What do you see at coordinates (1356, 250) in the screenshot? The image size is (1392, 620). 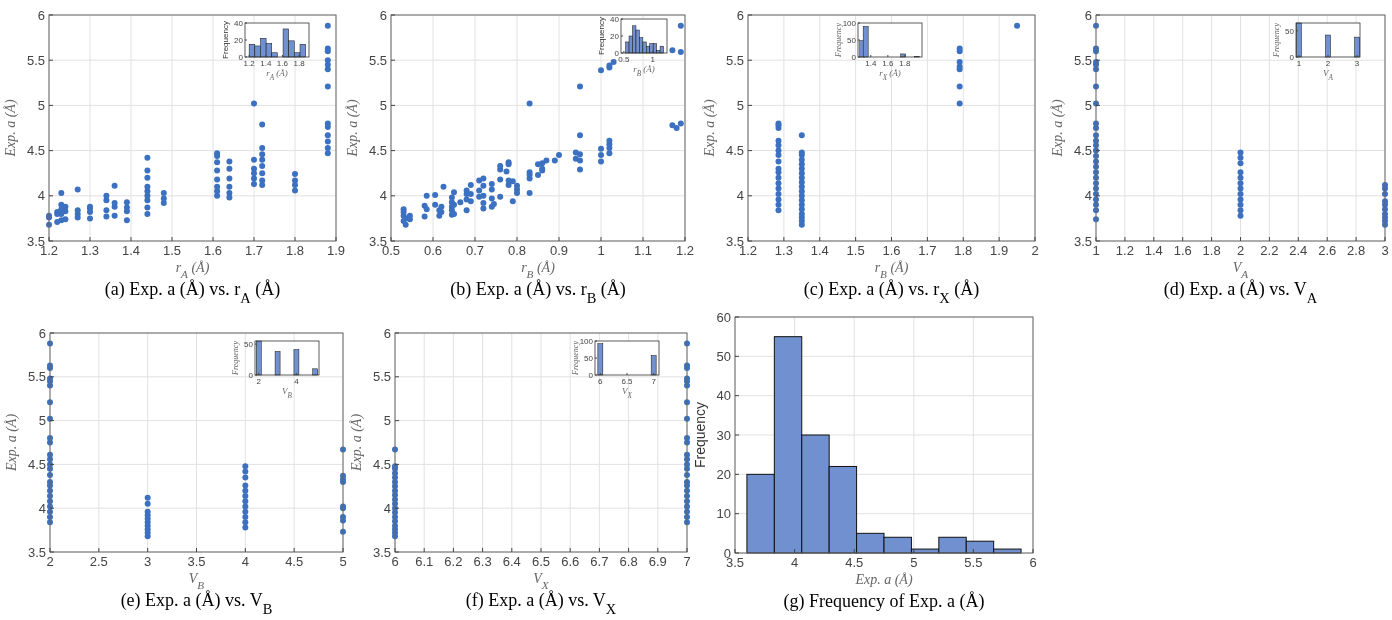 I see `x-tick-label: 2.8` at bounding box center [1356, 250].